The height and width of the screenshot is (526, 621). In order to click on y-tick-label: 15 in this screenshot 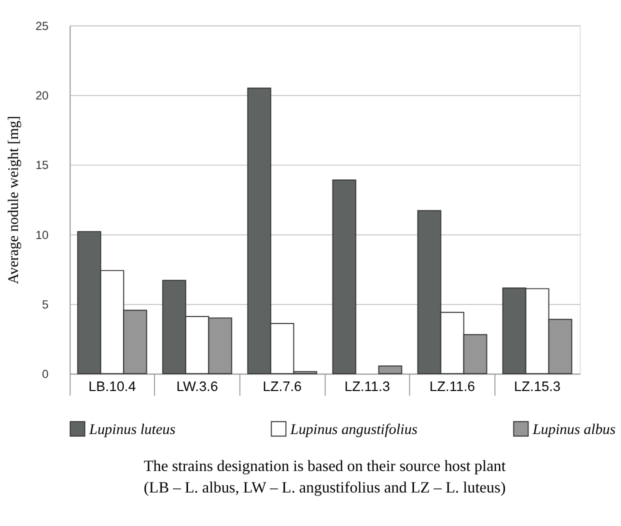, I will do `click(42, 165)`.